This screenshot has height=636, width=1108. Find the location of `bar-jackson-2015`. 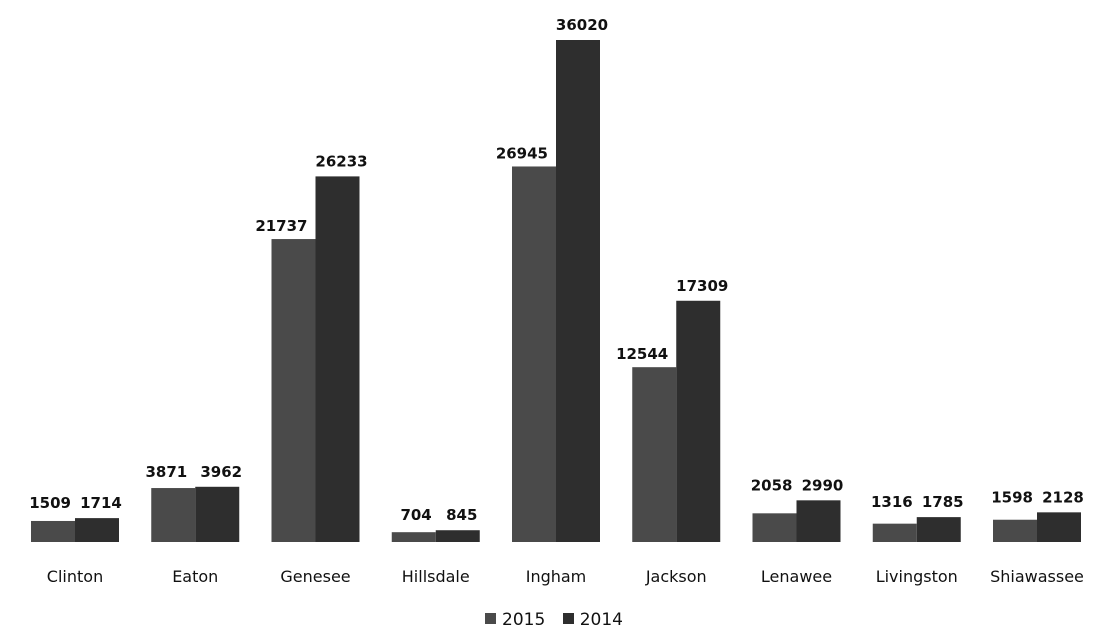

bar-jackson-2015 is located at coordinates (654, 454).